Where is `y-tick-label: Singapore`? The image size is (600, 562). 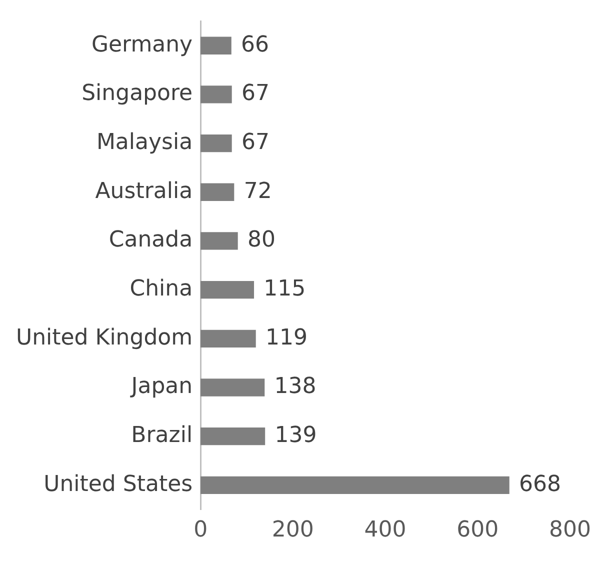
y-tick-label: Singapore is located at coordinates (137, 93).